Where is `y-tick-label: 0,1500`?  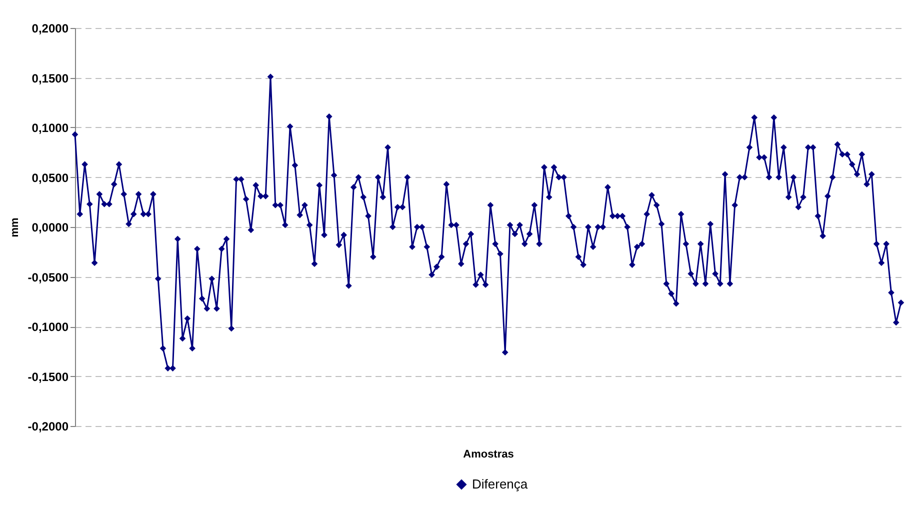
y-tick-label: 0,1500 is located at coordinates (50, 78).